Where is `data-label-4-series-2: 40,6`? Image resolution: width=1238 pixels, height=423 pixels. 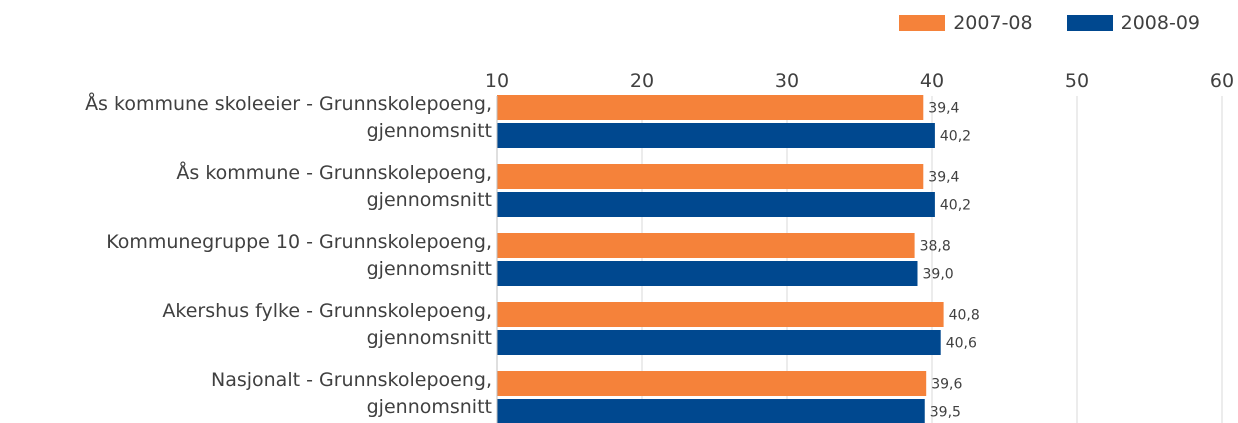
data-label-4-series-2: 40,6 is located at coordinates (961, 344).